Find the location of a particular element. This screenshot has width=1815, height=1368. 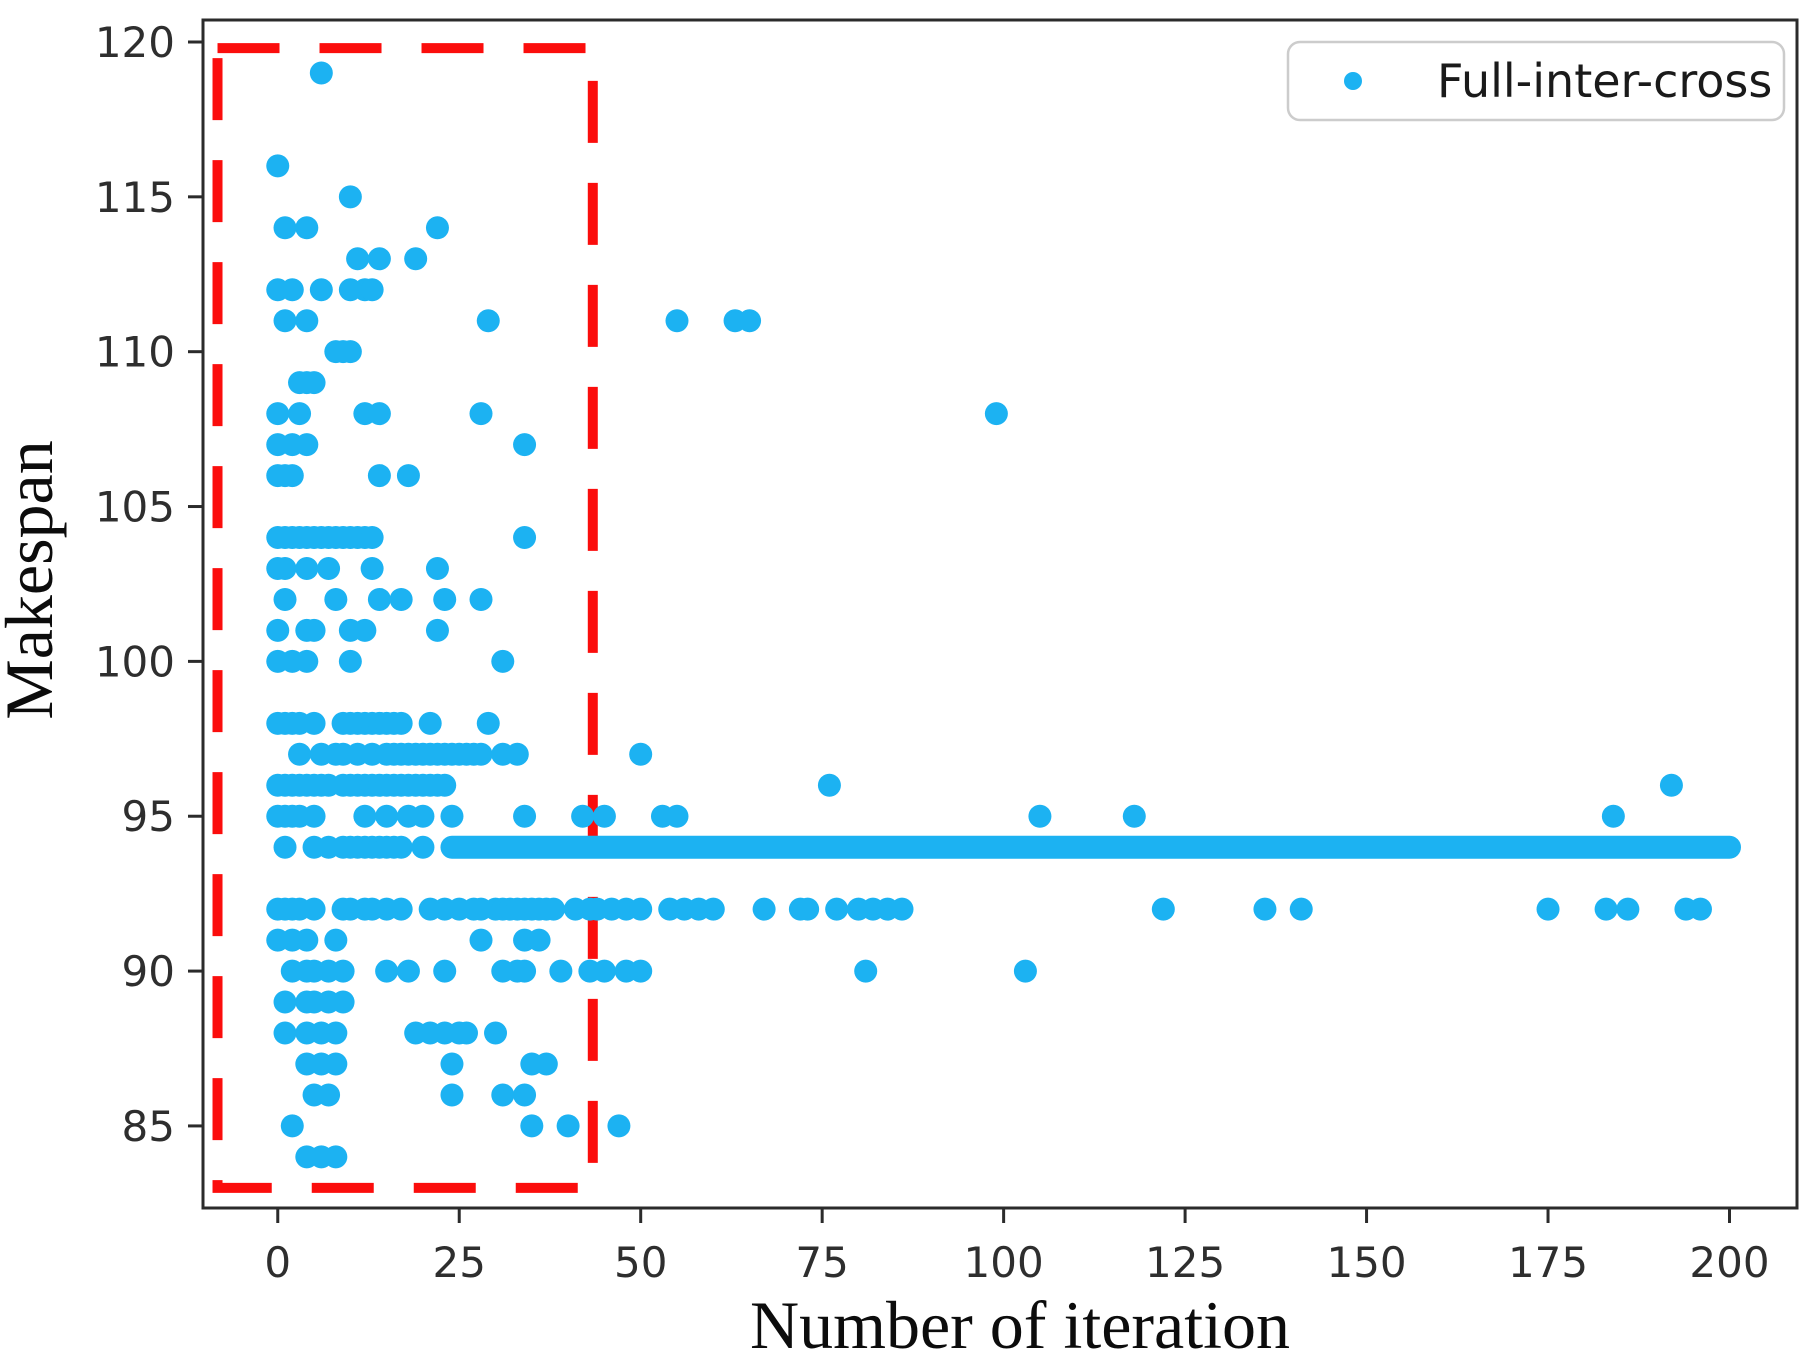

y-tick-label: 90 is located at coordinates (148, 971).